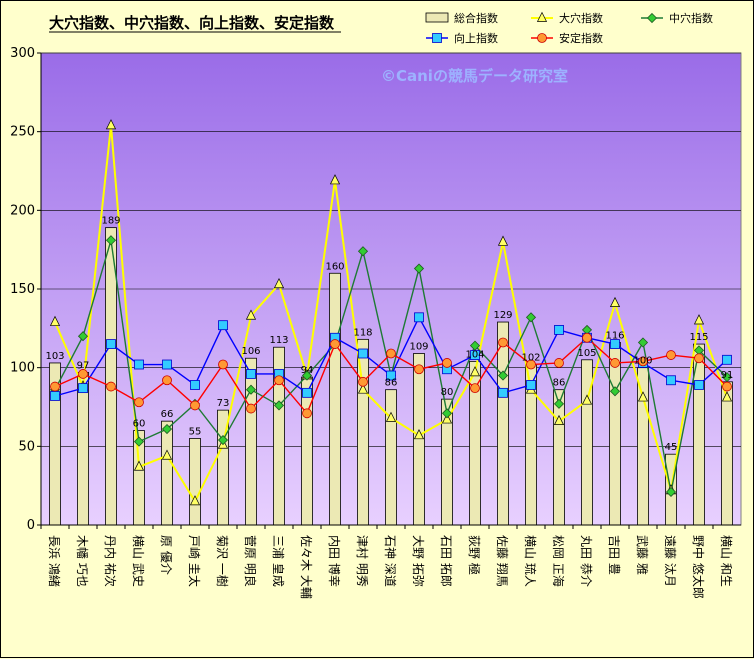 The image size is (754, 659). I want to click on chart-title: 大穴指数、中穴指数、向上指数、安定指数, so click(192, 23).